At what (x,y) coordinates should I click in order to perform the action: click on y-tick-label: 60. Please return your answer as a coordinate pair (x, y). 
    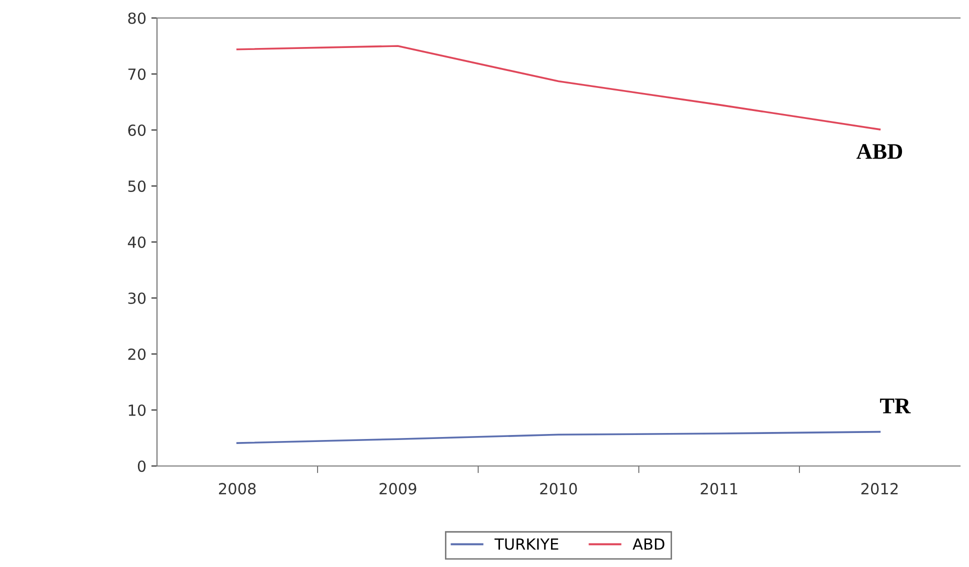
    Looking at the image, I should click on (137, 130).